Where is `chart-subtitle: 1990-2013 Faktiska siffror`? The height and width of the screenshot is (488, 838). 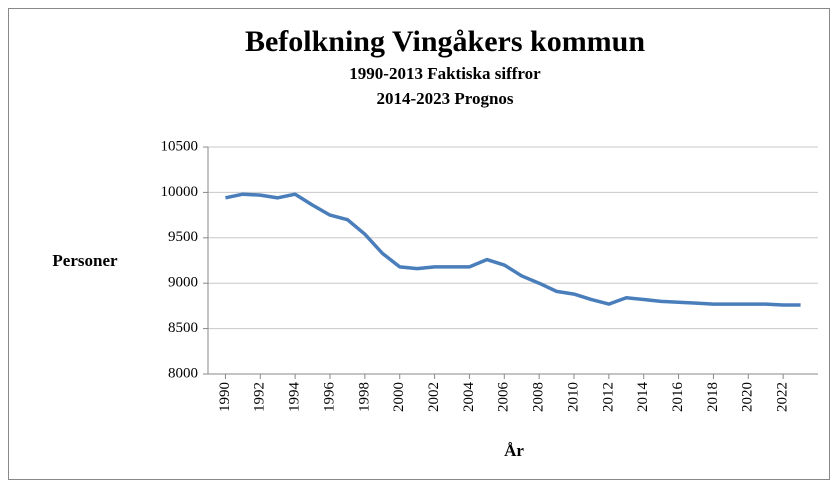
chart-subtitle: 1990-2013 Faktiska siffror is located at coordinates (445, 73).